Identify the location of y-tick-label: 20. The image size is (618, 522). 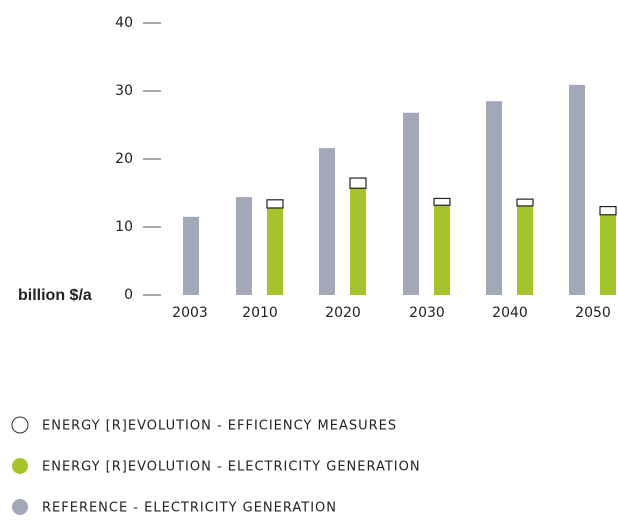
(124, 159).